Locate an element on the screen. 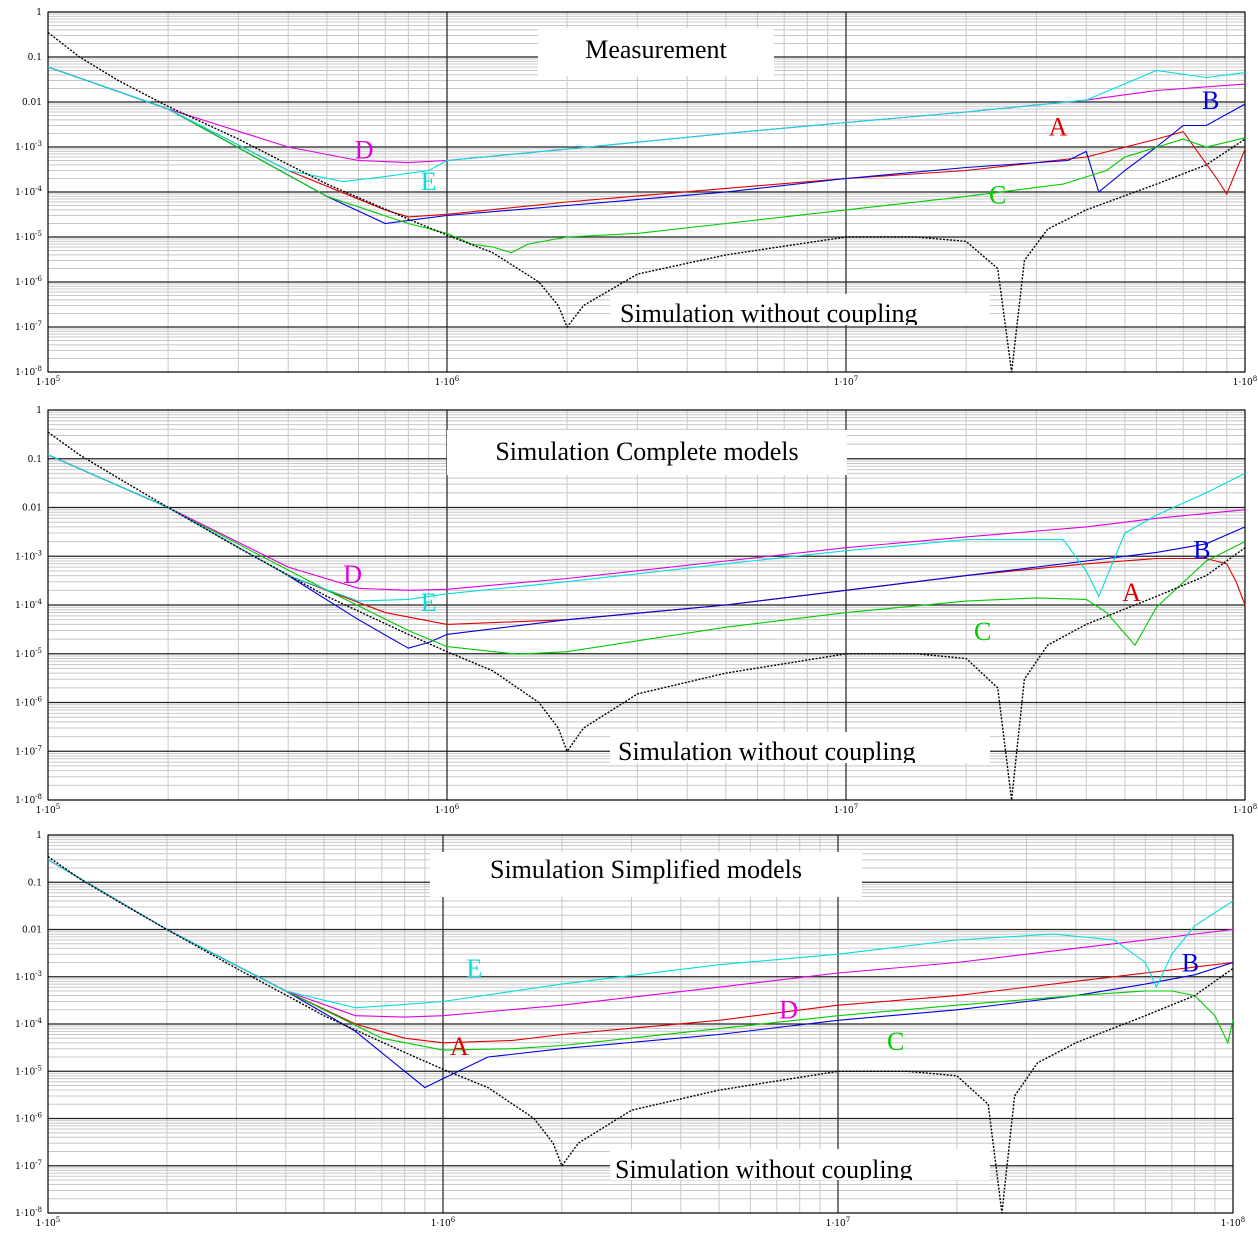 The image size is (1258, 1233). panel-title: Measurement is located at coordinates (656, 49).